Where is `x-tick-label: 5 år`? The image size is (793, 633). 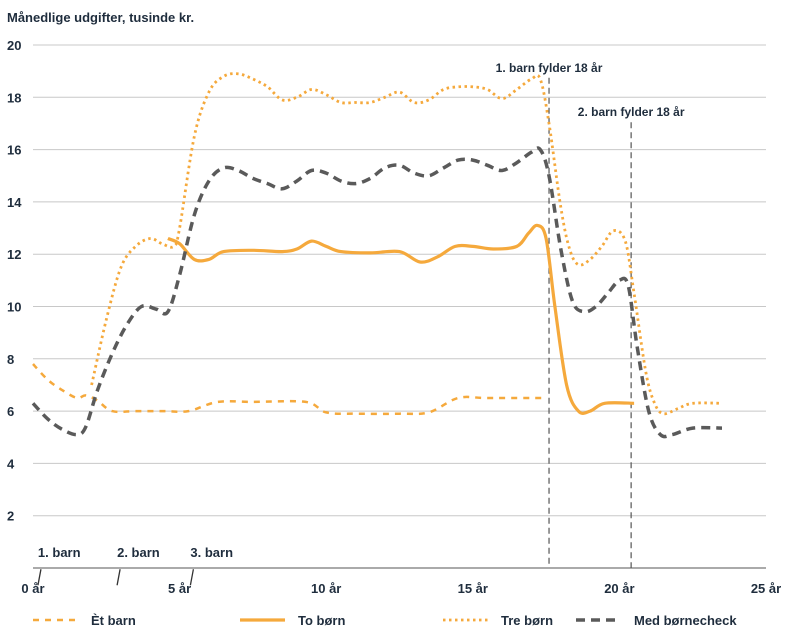
x-tick-label: 5 år is located at coordinates (179, 588).